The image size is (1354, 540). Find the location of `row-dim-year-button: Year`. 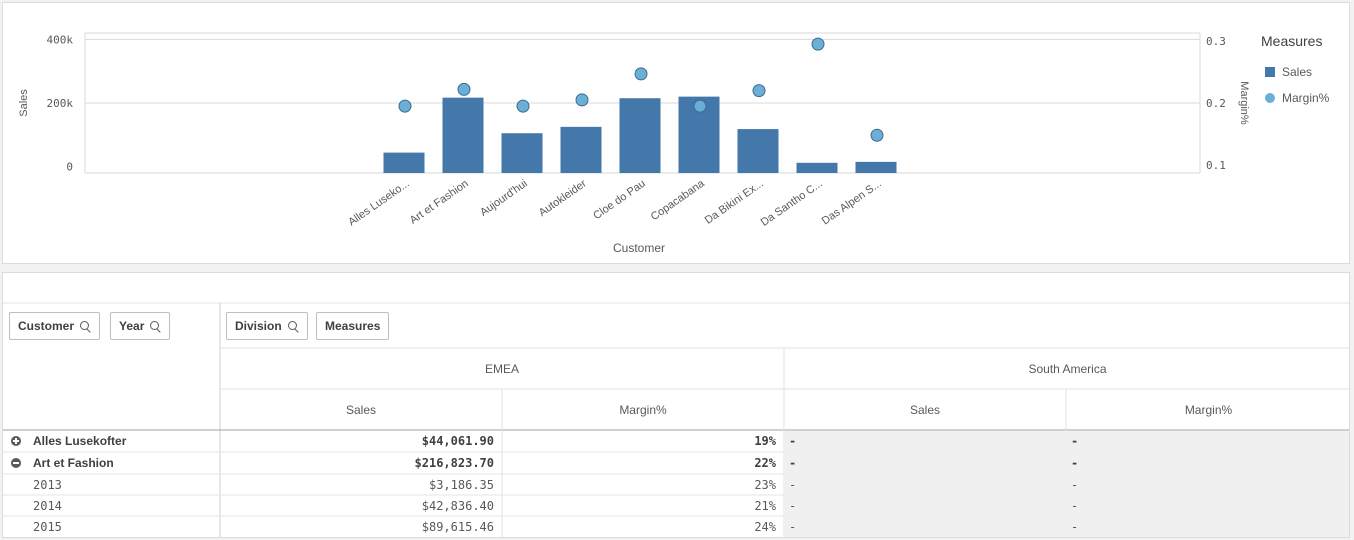

row-dim-year-button: Year is located at coordinates (140, 326).